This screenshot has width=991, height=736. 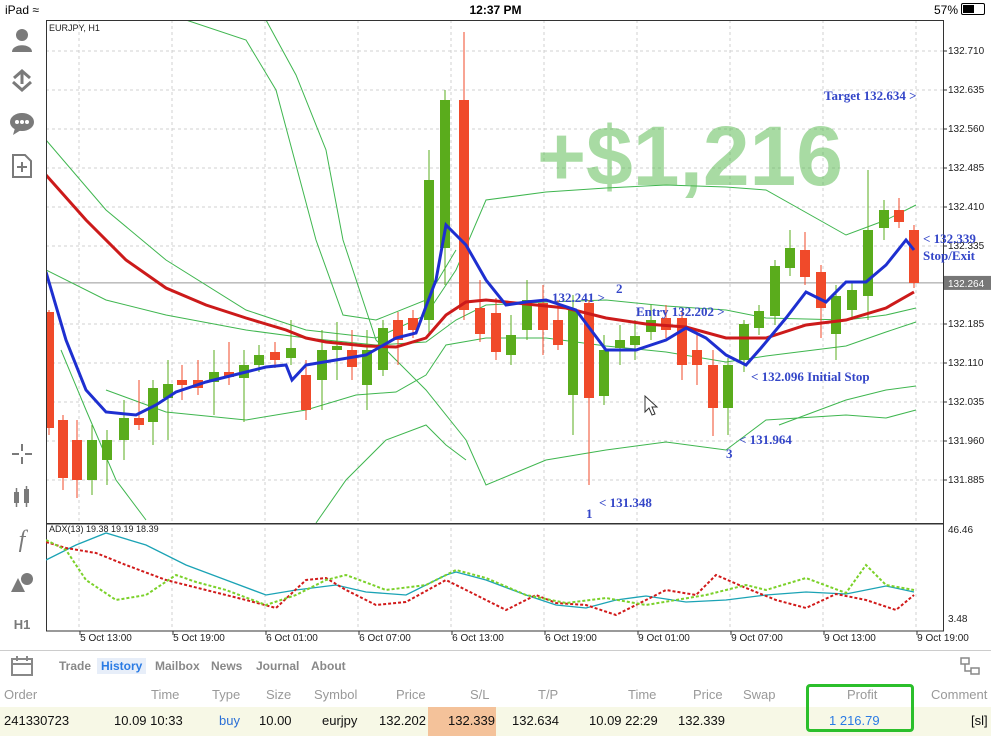 What do you see at coordinates (177, 666) in the screenshot?
I see `tab-mailbox: Mailbox` at bounding box center [177, 666].